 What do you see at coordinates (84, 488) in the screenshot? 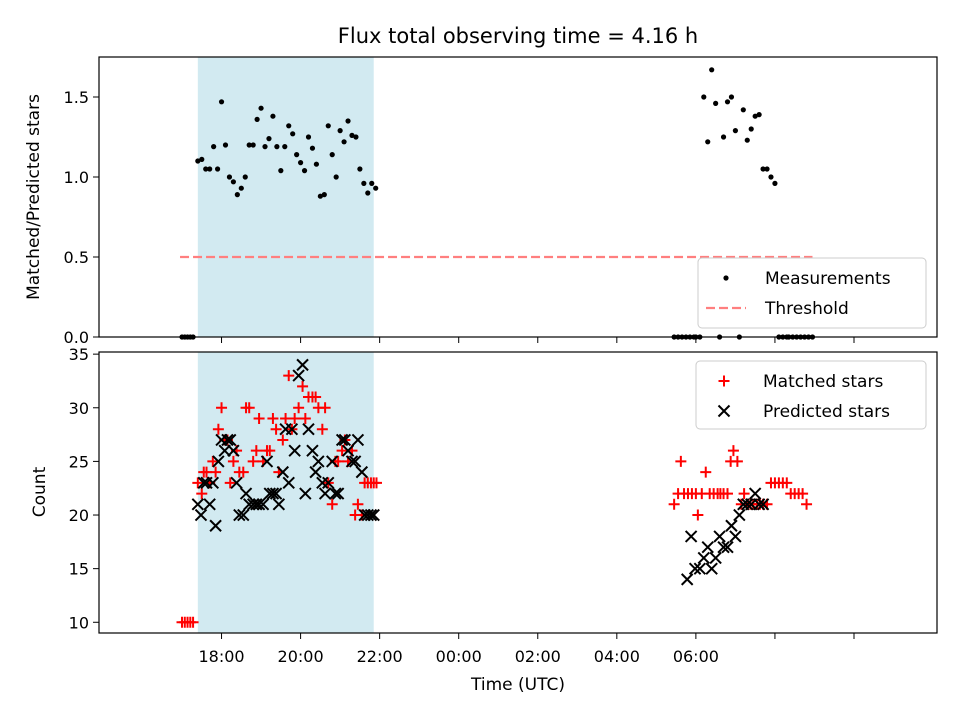
I see `y-axis-ticks-bottom: 10 15 20 25 30 35` at bounding box center [84, 488].